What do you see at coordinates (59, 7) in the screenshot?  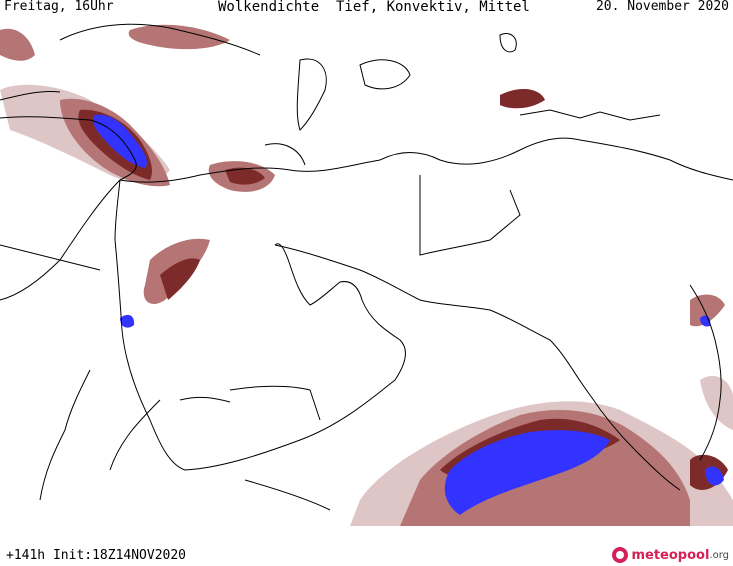 I see `forecast-time-label: Freitag, 16Uhr` at bounding box center [59, 7].